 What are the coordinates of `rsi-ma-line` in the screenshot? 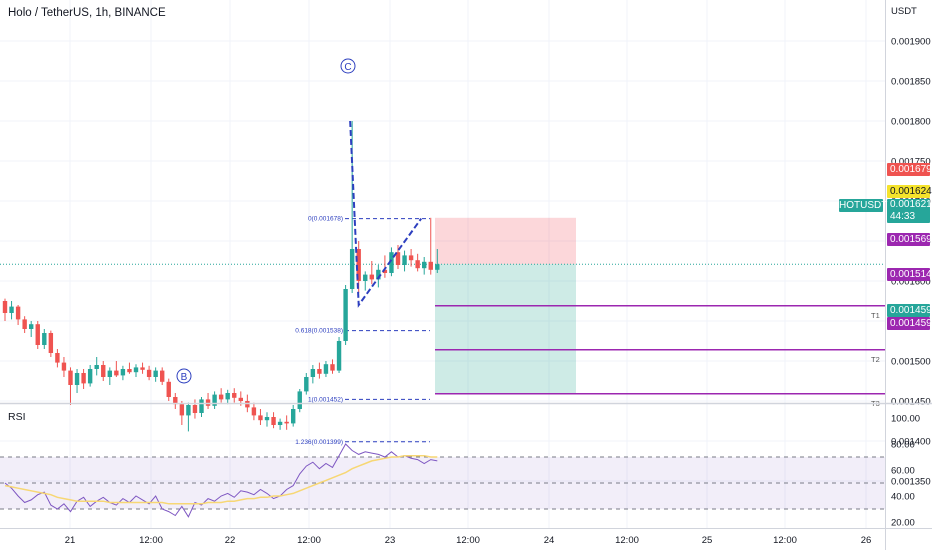 It's located at (221, 479).